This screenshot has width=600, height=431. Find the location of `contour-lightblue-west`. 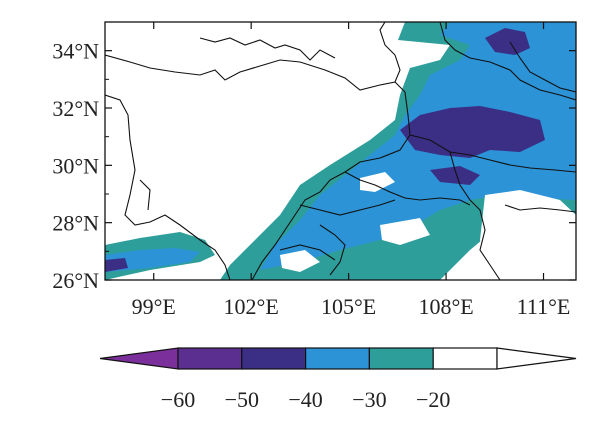

contour-lightblue-west is located at coordinates (152, 260).